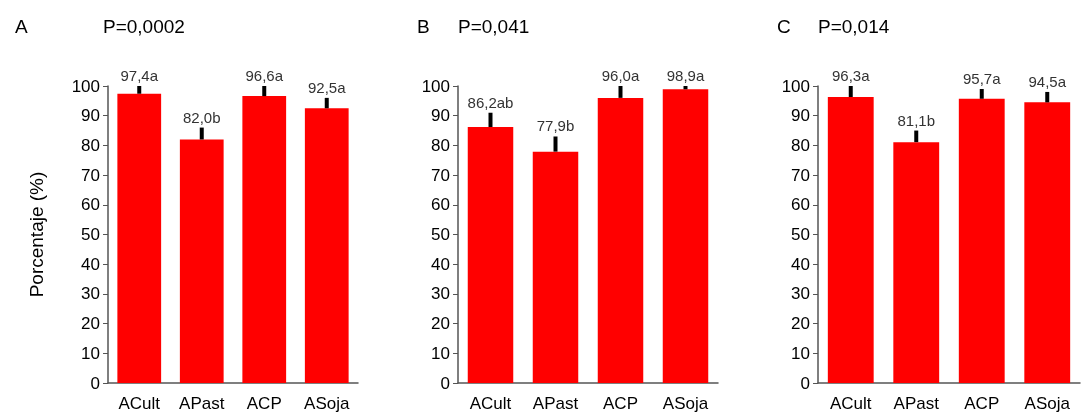 This screenshot has height=416, width=1082. I want to click on data-label: 94,5a, so click(1047, 81).